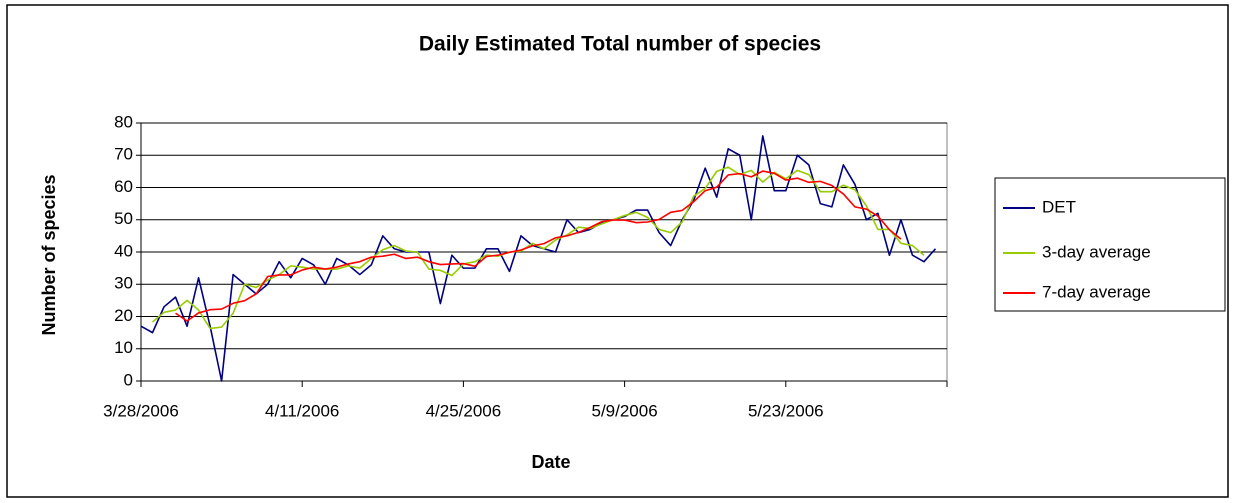  I want to click on chart-title: Daily Estimated Total number of species, so click(620, 44).